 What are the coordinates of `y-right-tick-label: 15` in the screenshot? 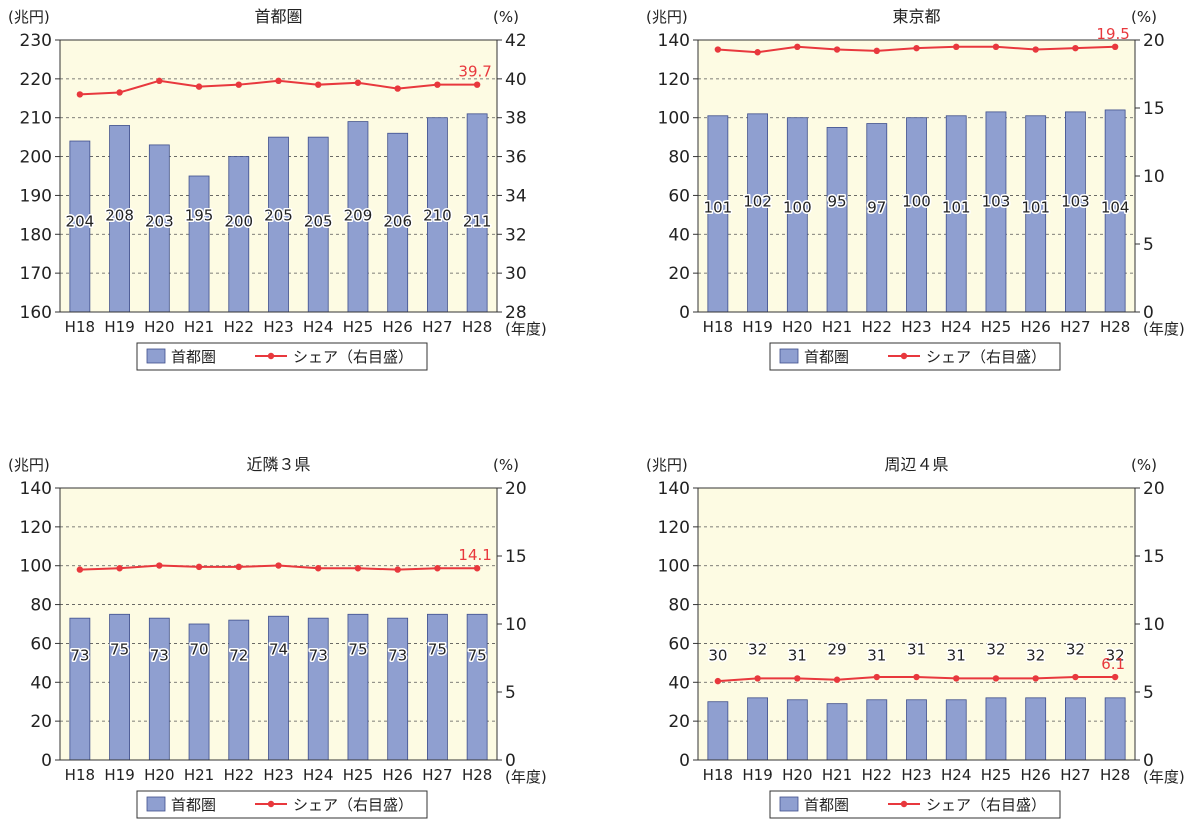 It's located at (516, 557).